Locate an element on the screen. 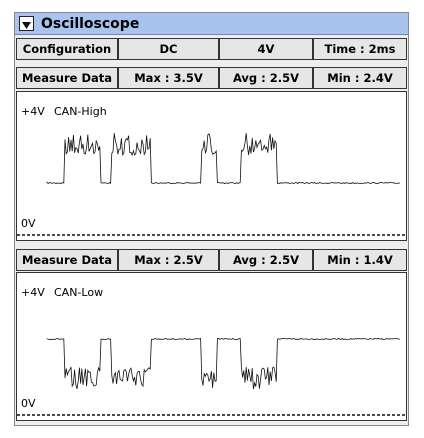  panel-title: Oscilloscope is located at coordinates (211, 24).